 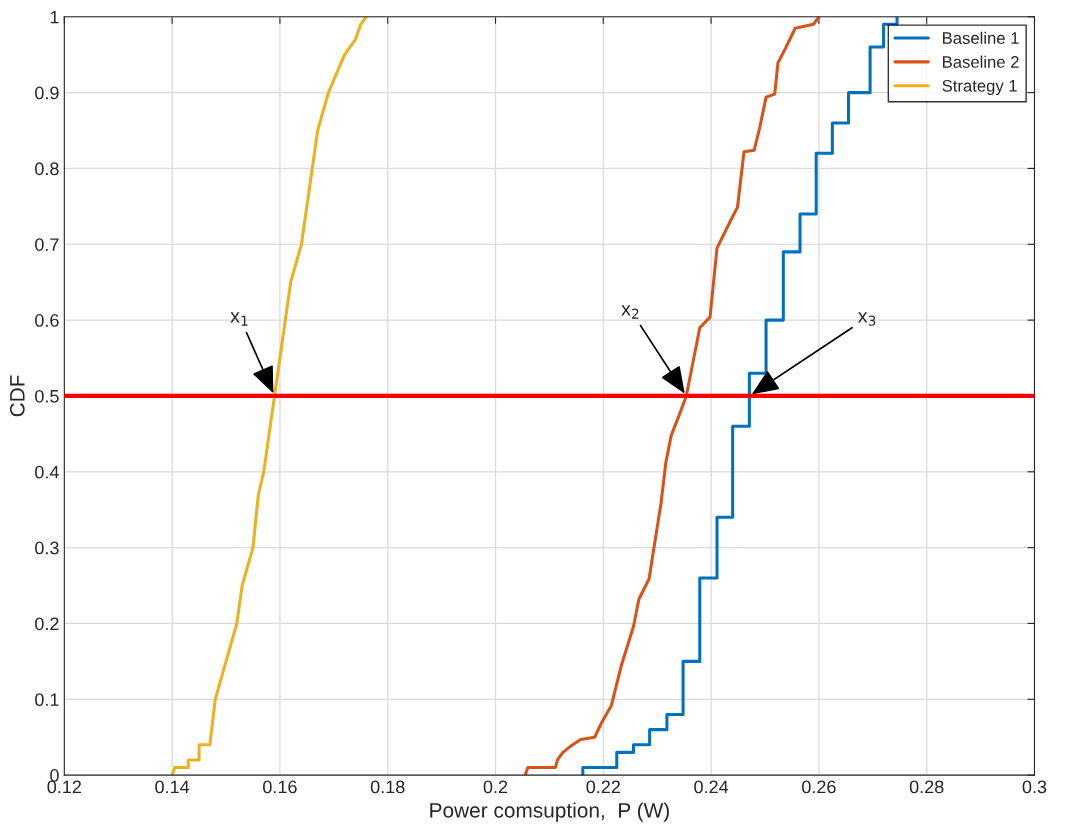 What do you see at coordinates (54, 775) in the screenshot?
I see `y-tick-label: 0` at bounding box center [54, 775].